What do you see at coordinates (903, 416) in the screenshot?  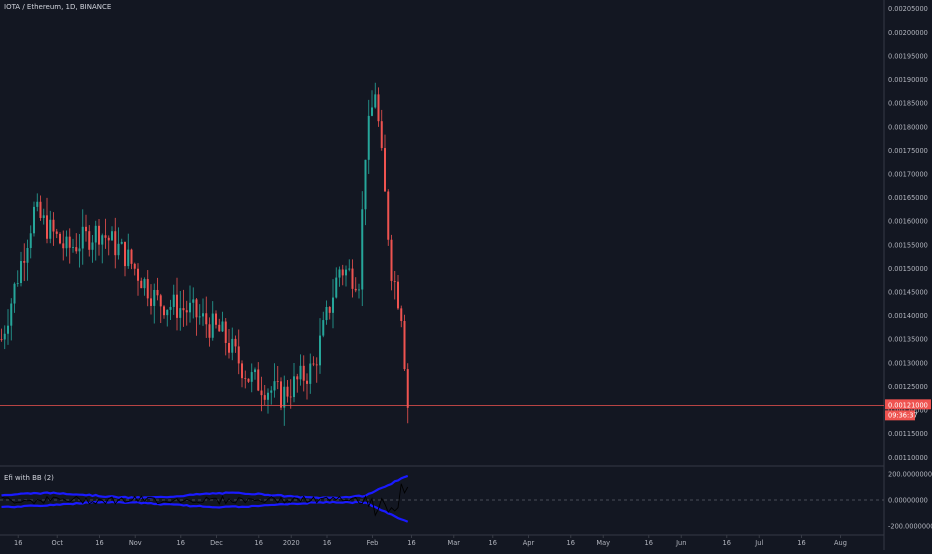 I see `countdown-tag-value: 09:36:37` at bounding box center [903, 416].